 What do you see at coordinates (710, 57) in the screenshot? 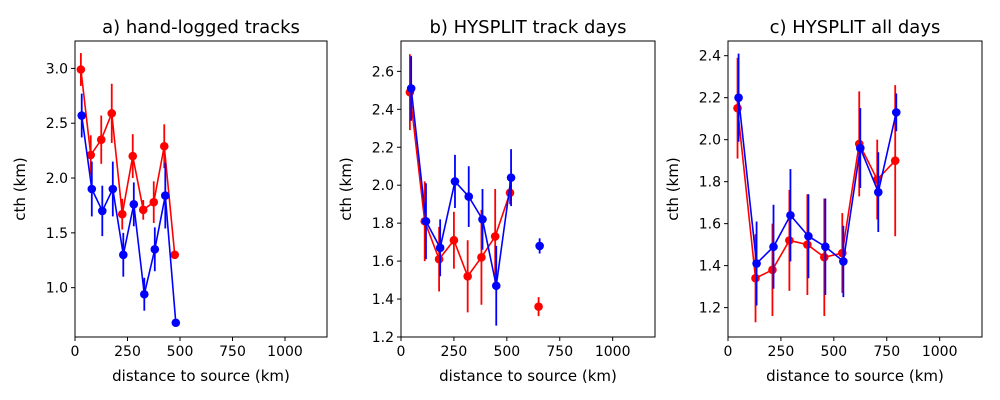
I see `y-tick-label: 2.4` at bounding box center [710, 57].